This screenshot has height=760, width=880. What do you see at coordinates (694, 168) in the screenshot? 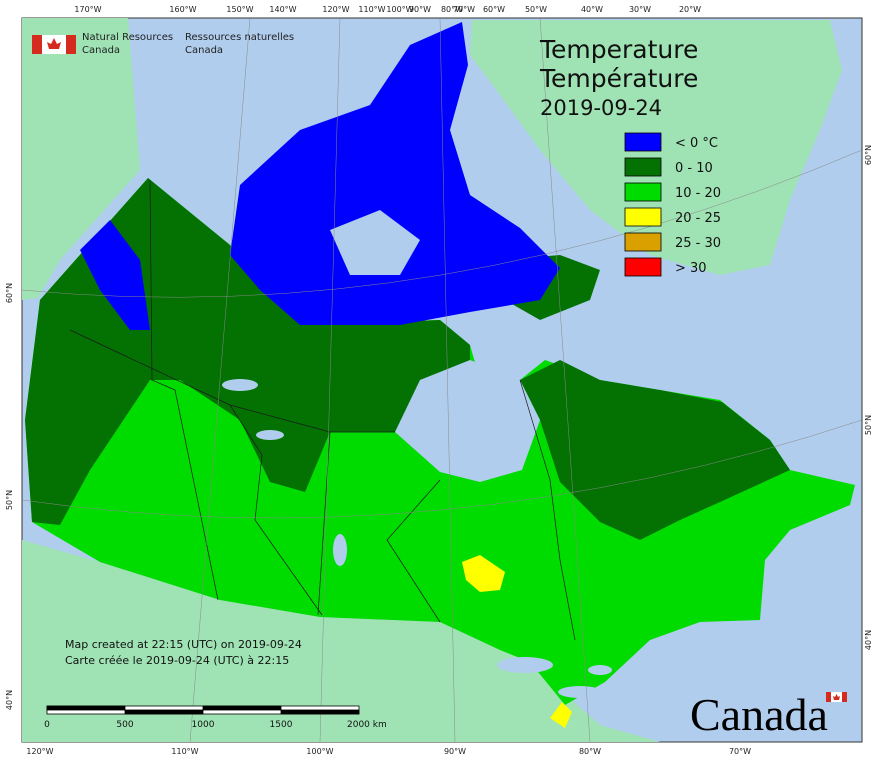
I see `legend-label: 0 - 10` at bounding box center [694, 168].